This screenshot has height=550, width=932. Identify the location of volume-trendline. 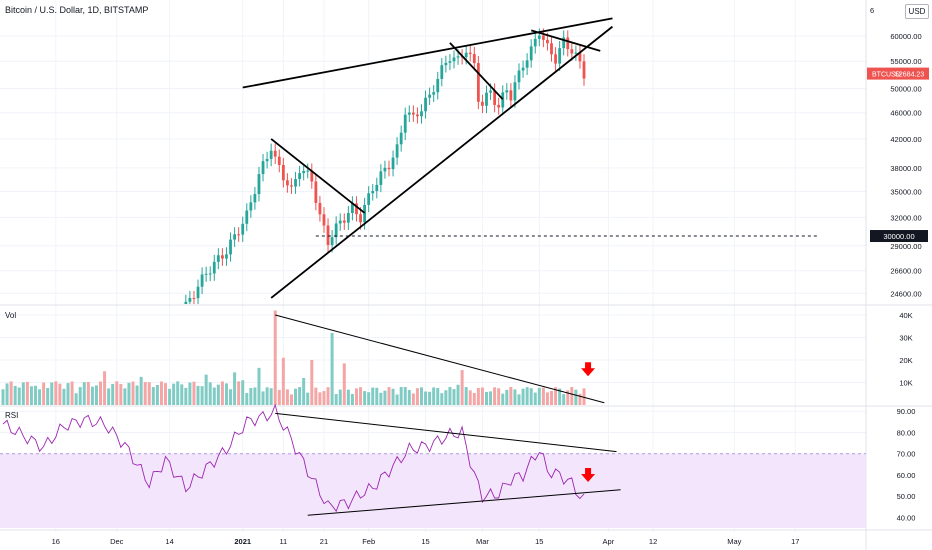
(440, 359).